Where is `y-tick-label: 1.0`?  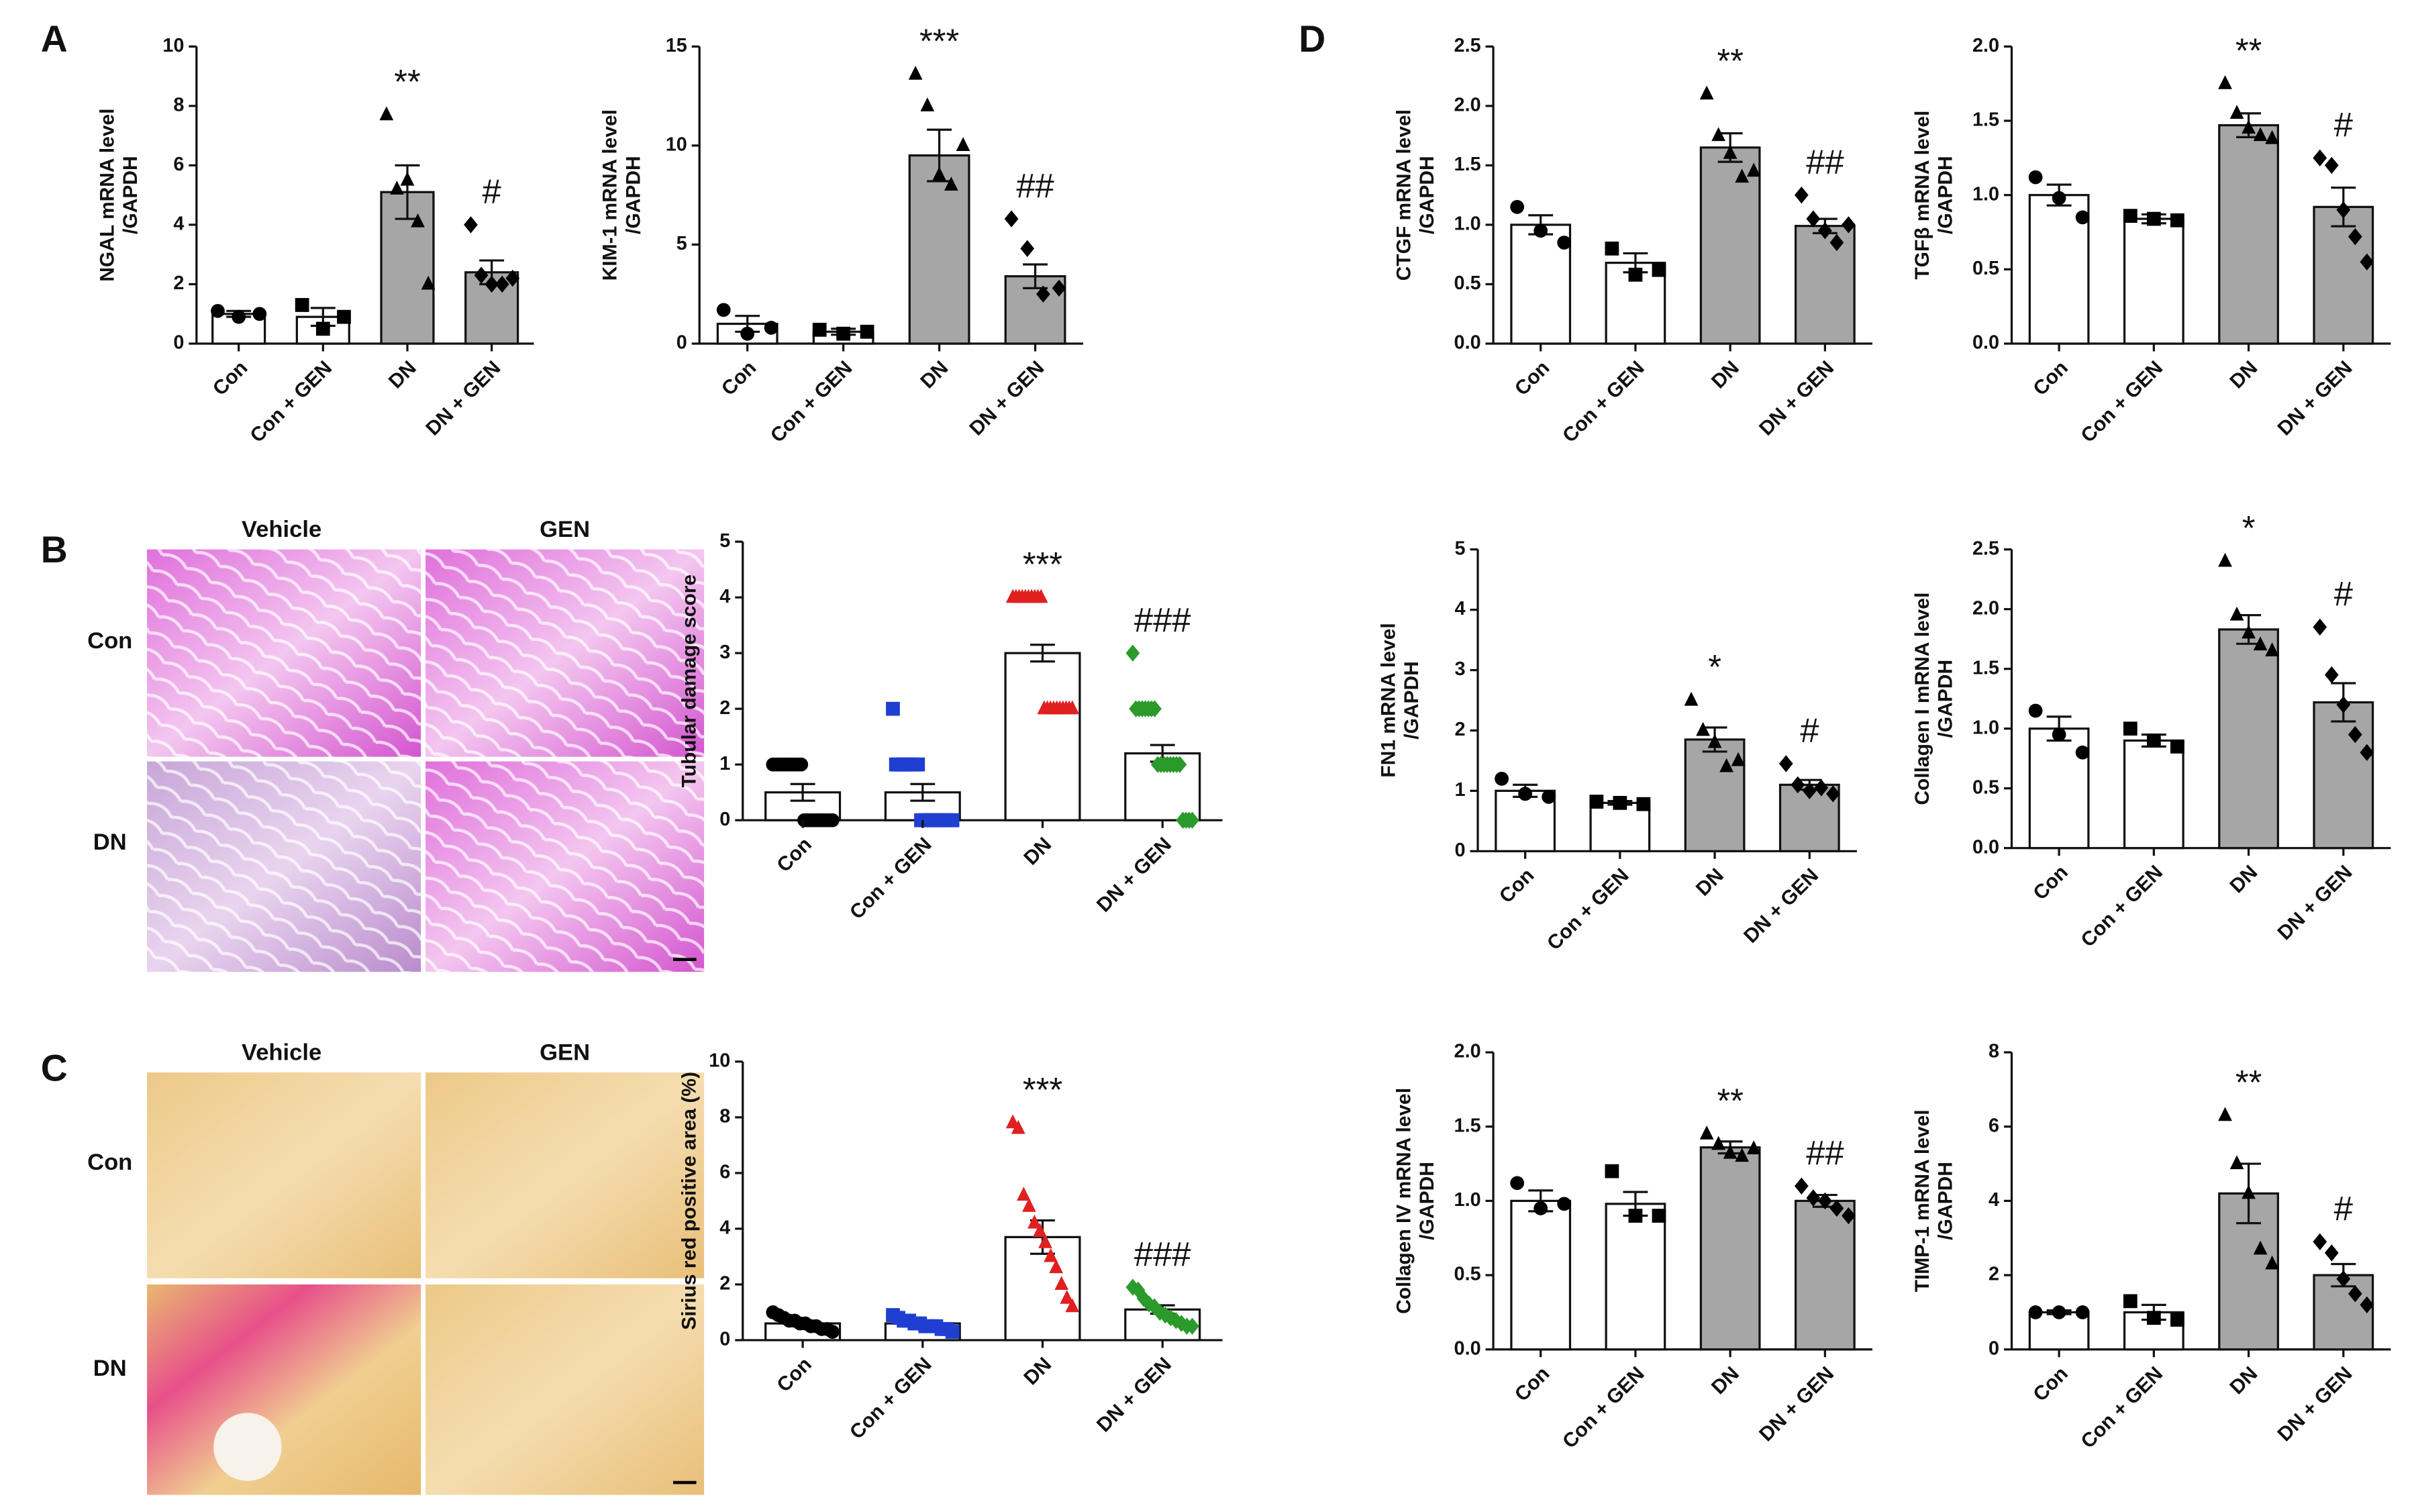
y-tick-label: 1.0 is located at coordinates (1986, 727).